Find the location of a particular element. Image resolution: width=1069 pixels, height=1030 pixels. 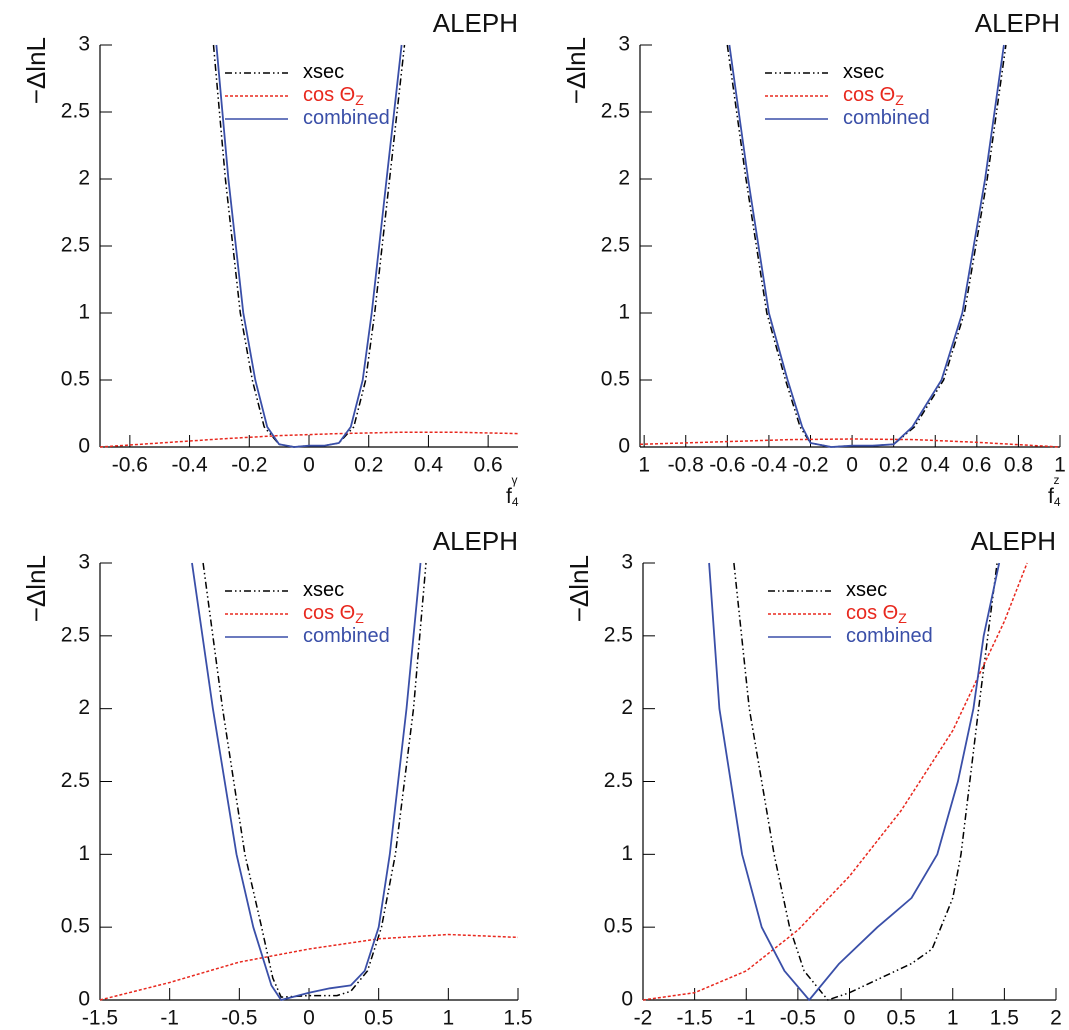

x-tick-label: -2 is located at coordinates (643, 1018).